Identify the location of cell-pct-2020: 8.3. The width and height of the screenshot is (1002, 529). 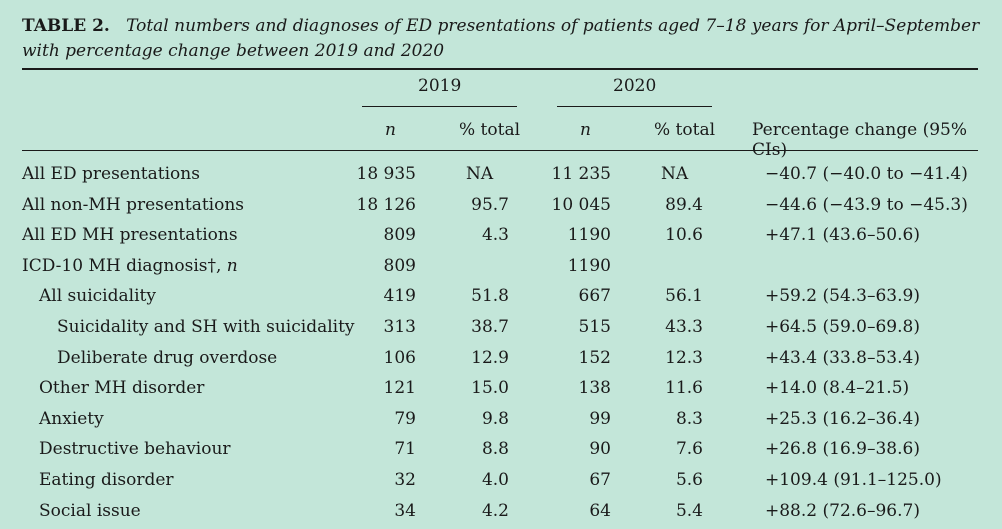
(689, 418).